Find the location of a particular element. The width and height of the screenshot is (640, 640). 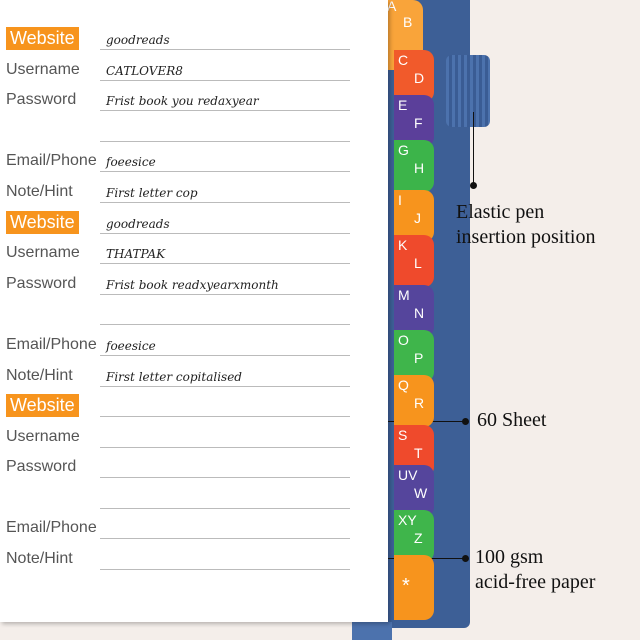

password-handwritten-value: Frist book readxyearxmonth is located at coordinates (192, 284).